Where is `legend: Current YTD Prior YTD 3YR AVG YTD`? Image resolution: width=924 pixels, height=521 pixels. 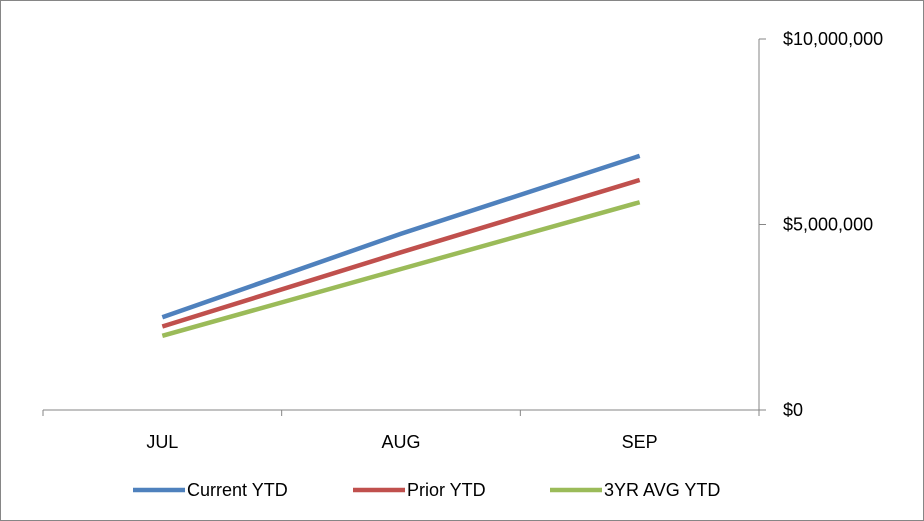
legend: Current YTD Prior YTD 3YR AVG YTD is located at coordinates (426, 490).